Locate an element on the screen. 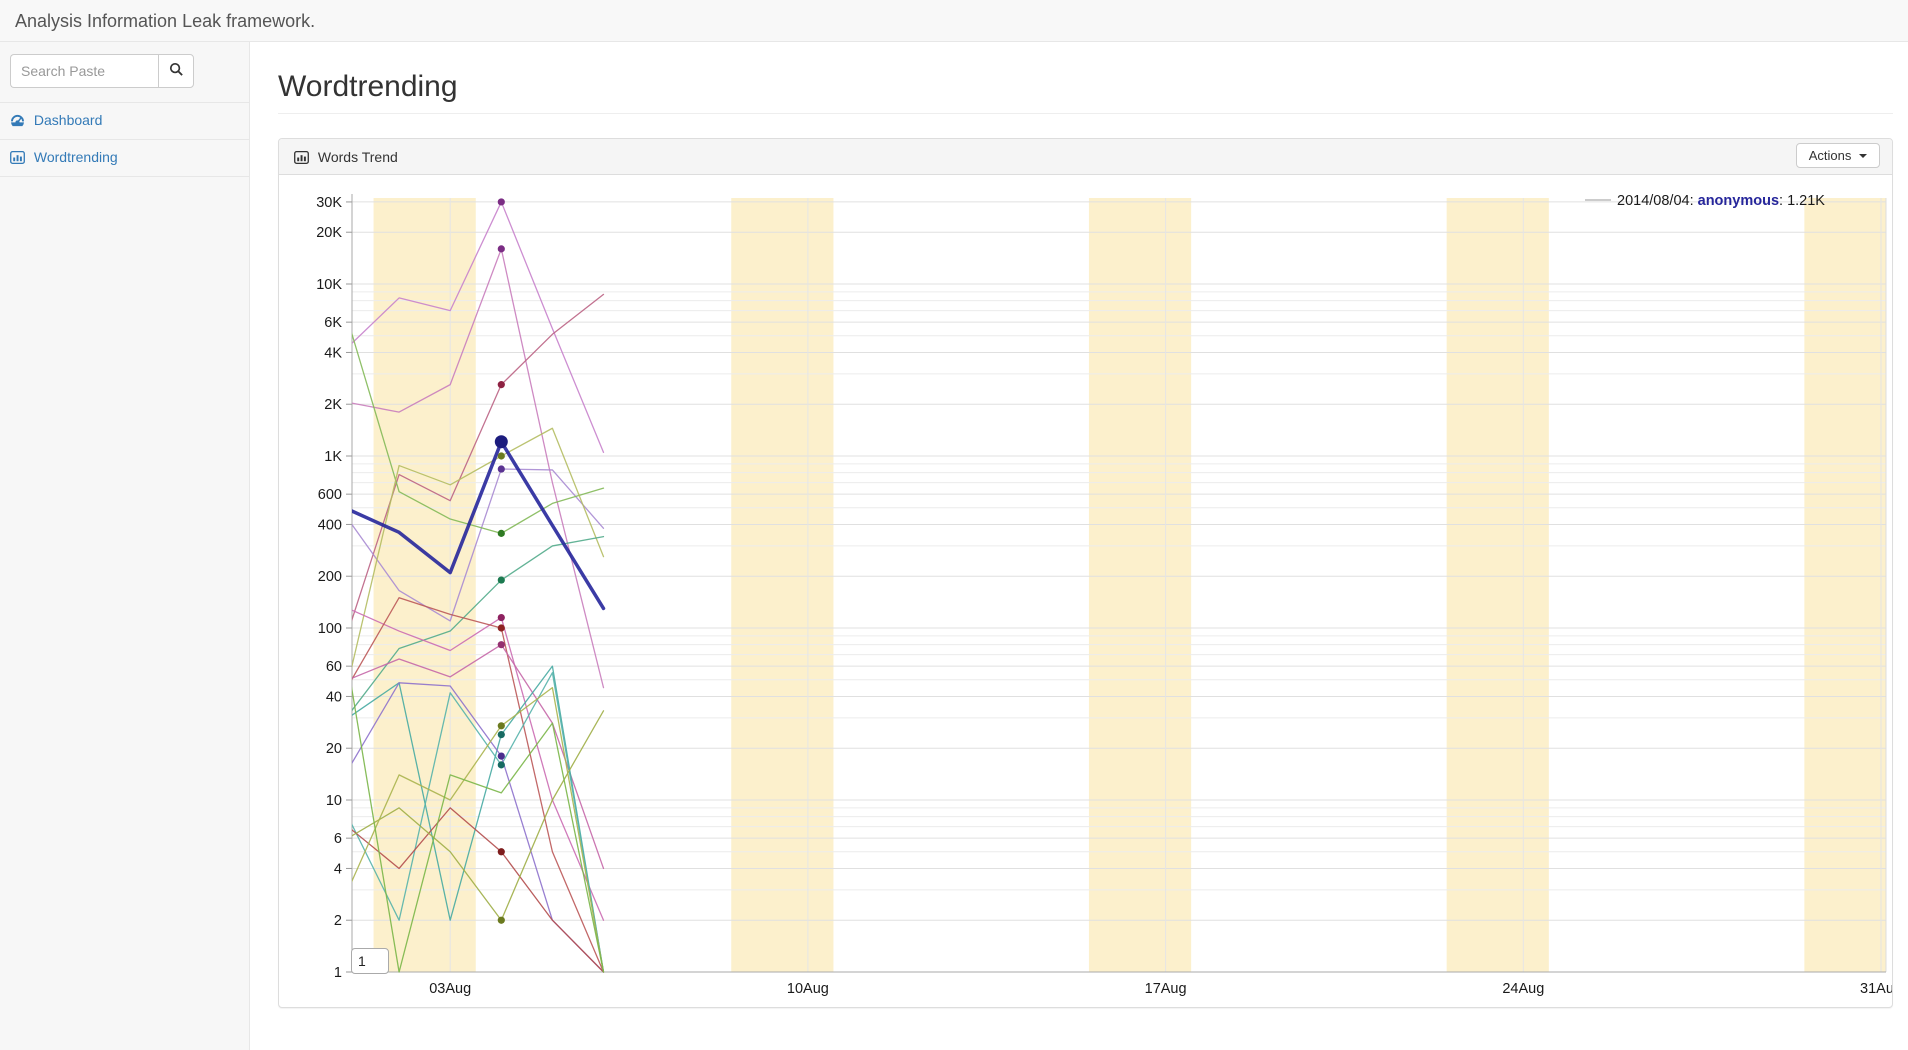 The image size is (1908, 1050). page-header: Wordtrending is located at coordinates (1085, 92).